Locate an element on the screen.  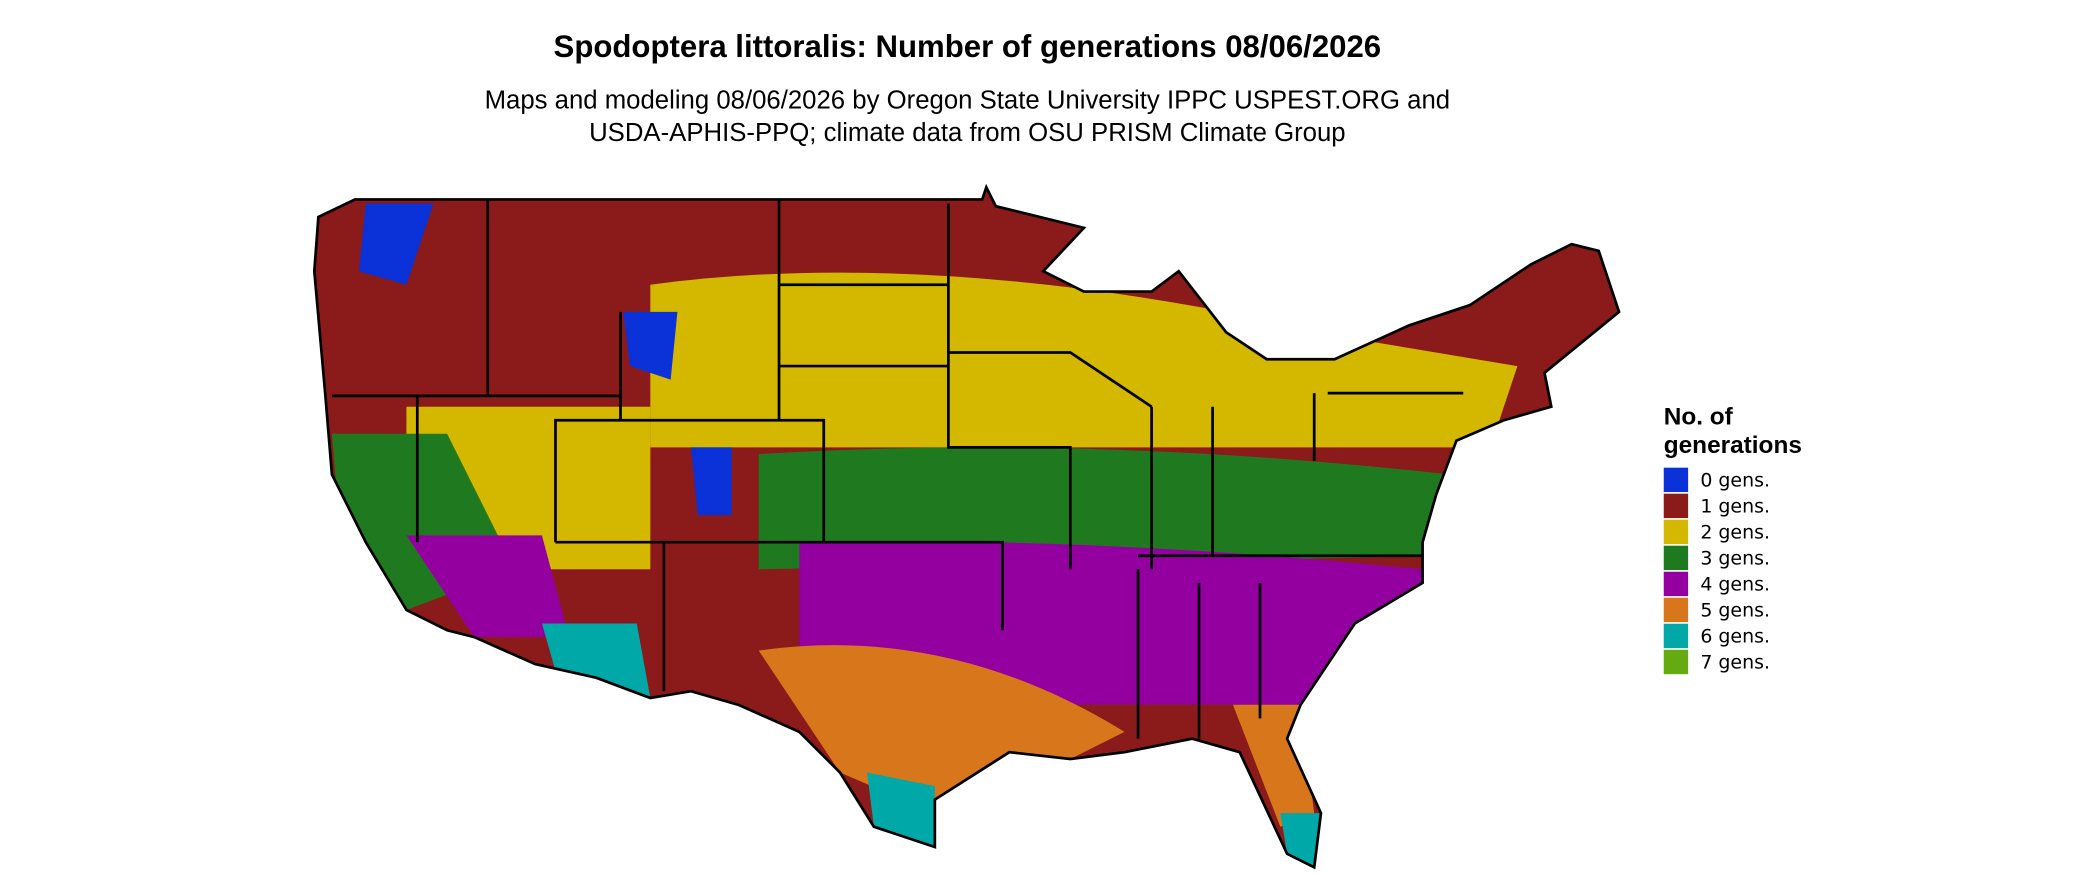
legend-label: 6 gens. is located at coordinates (1735, 637).